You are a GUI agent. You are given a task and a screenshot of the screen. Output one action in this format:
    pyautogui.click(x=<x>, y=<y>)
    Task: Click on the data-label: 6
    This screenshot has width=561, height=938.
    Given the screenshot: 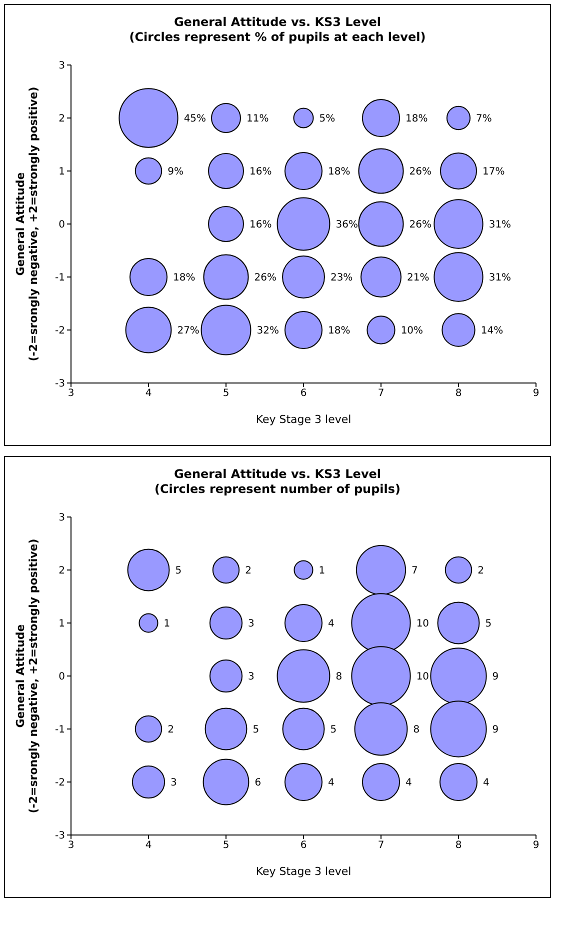 What is the action you would take?
    pyautogui.click(x=258, y=783)
    